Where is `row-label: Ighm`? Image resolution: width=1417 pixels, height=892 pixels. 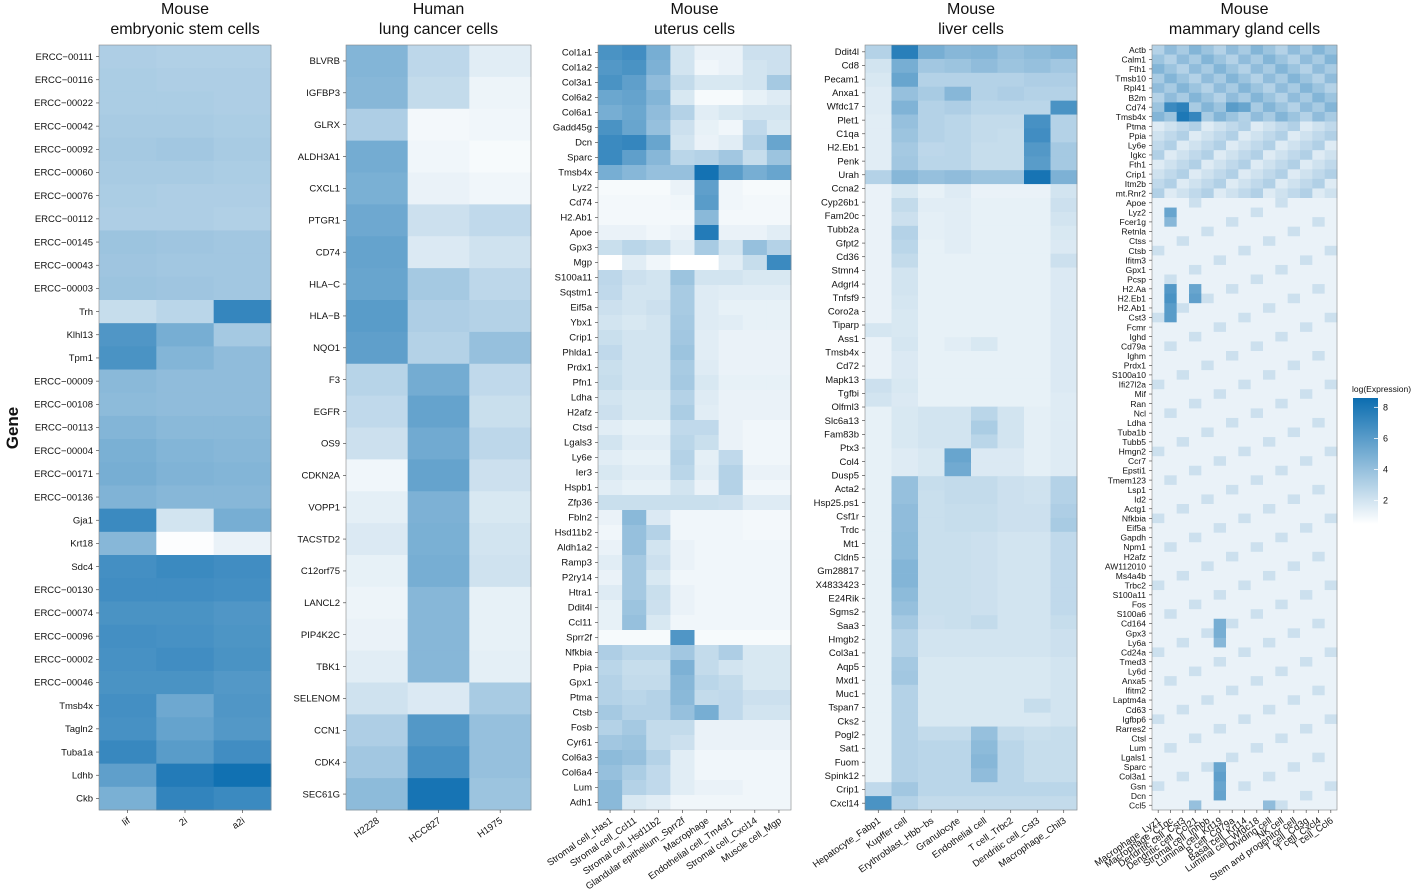 row-label: Ighm is located at coordinates (1136, 356).